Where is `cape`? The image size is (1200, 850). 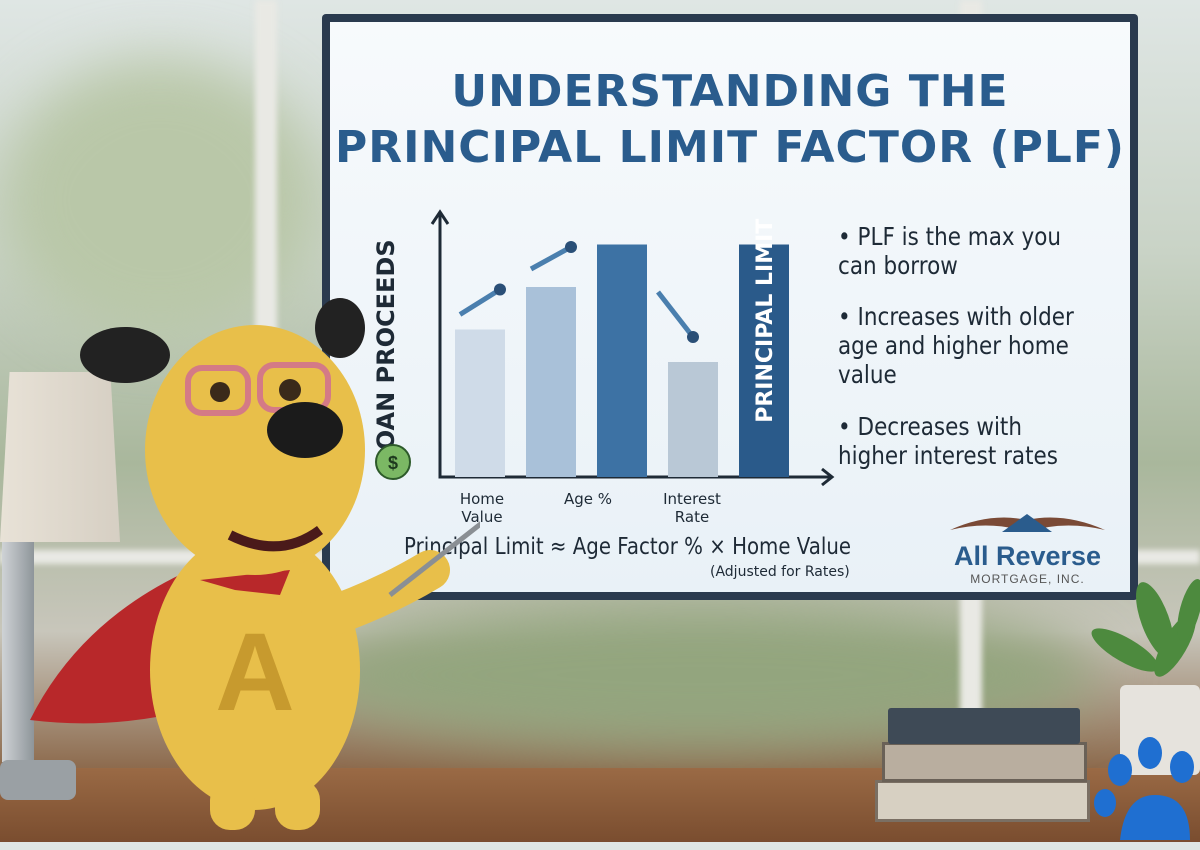
cape is located at coordinates (110, 647).